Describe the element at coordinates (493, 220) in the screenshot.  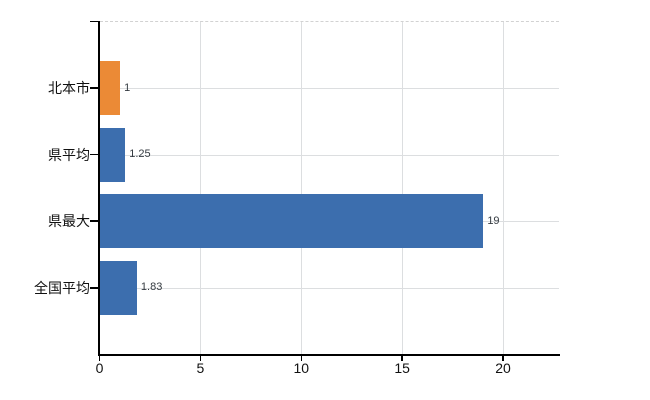
I see `bar-value-label: 19` at that location.